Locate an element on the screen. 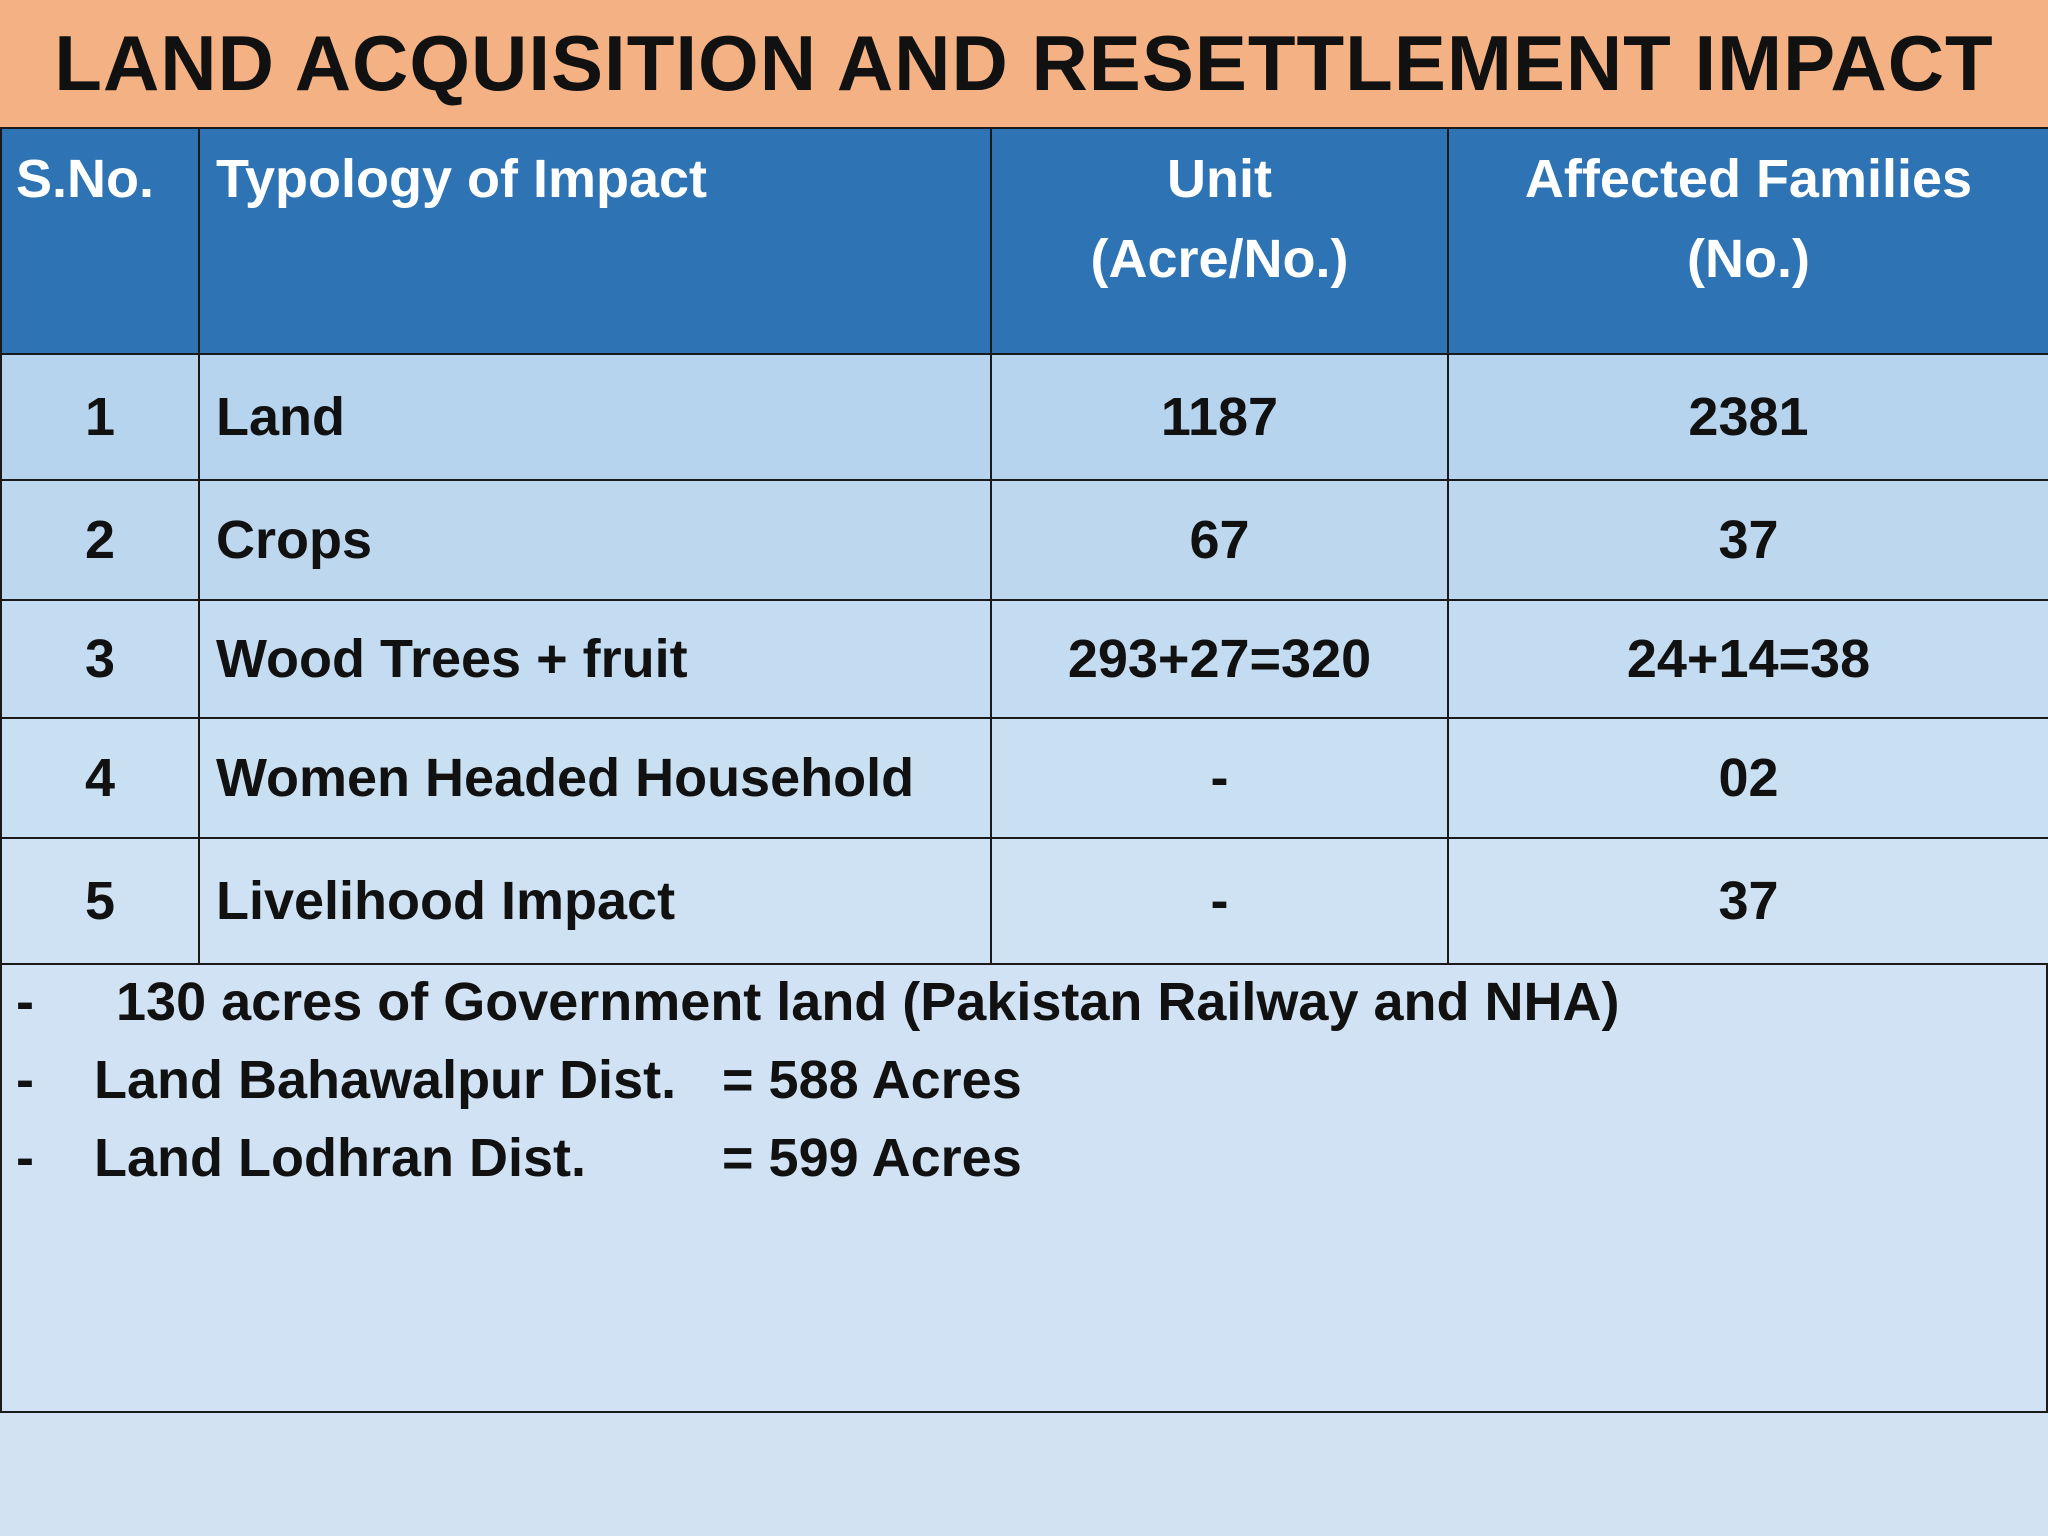 Image resolution: width=2048 pixels, height=1536 pixels. table-row: 3 Wood Trees + fruit 293+27=320 24+14=38 is located at coordinates (1024, 659).